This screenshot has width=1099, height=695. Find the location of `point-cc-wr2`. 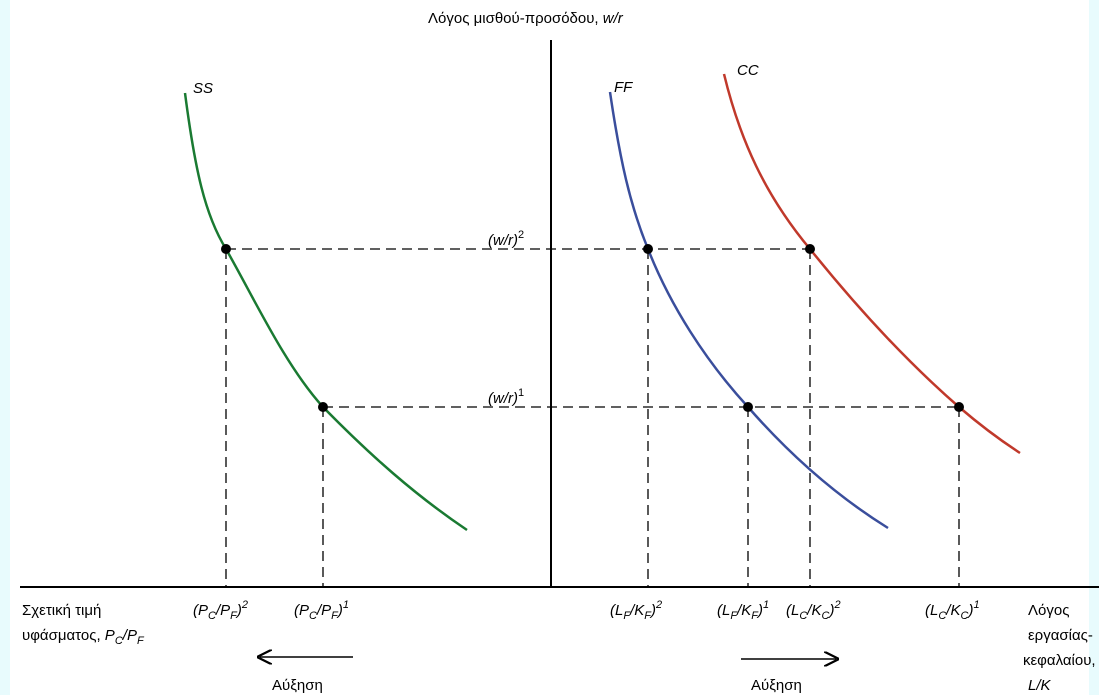

point-cc-wr2 is located at coordinates (810, 249).